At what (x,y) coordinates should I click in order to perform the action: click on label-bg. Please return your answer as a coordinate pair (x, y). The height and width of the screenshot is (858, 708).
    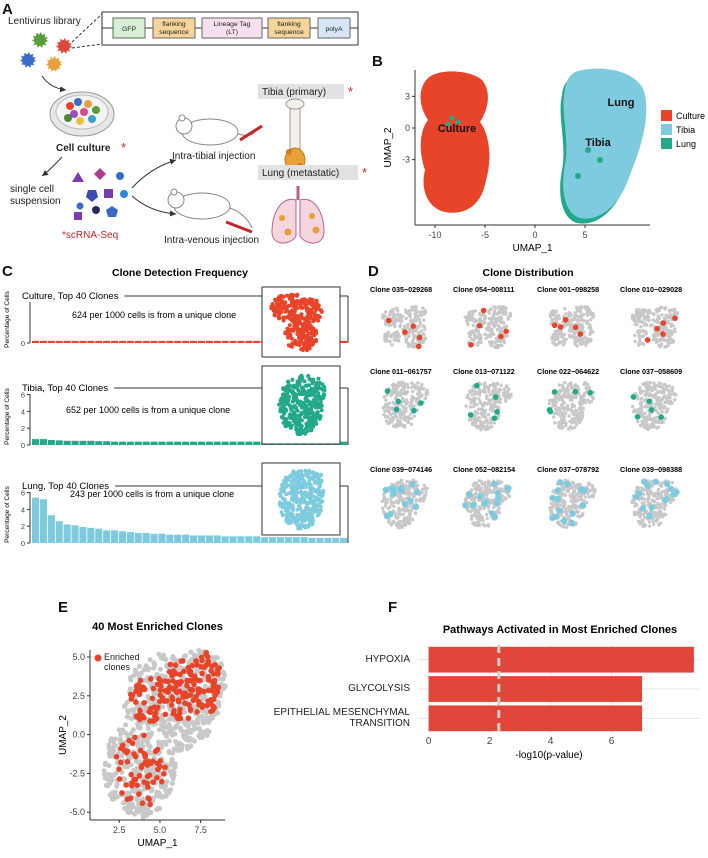
    Looking at the image, I should click on (308, 172).